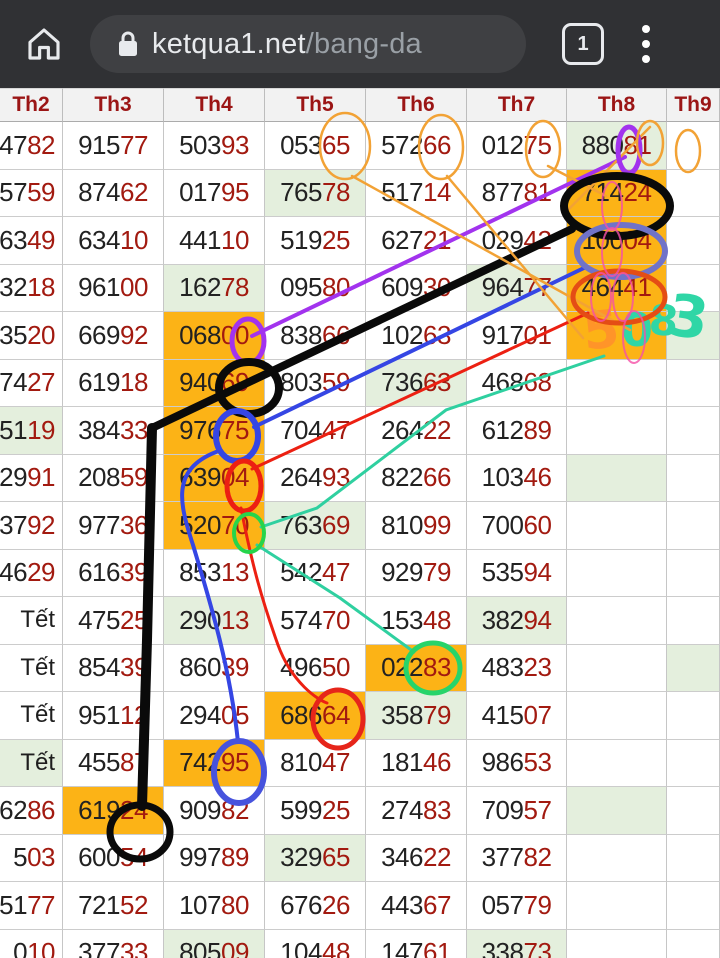 The image size is (720, 958). What do you see at coordinates (113, 811) in the screenshot?
I see `table-cell: 619 24` at bounding box center [113, 811].